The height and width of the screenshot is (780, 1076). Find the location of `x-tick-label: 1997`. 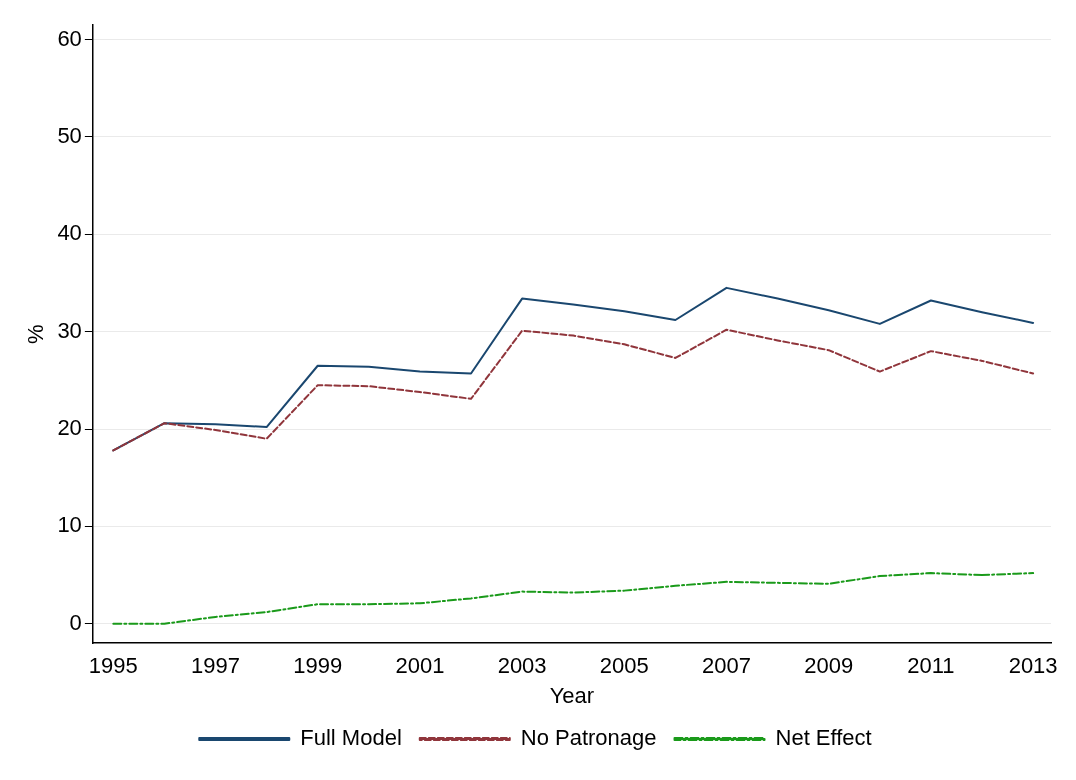

x-tick-label: 1997 is located at coordinates (215, 666).